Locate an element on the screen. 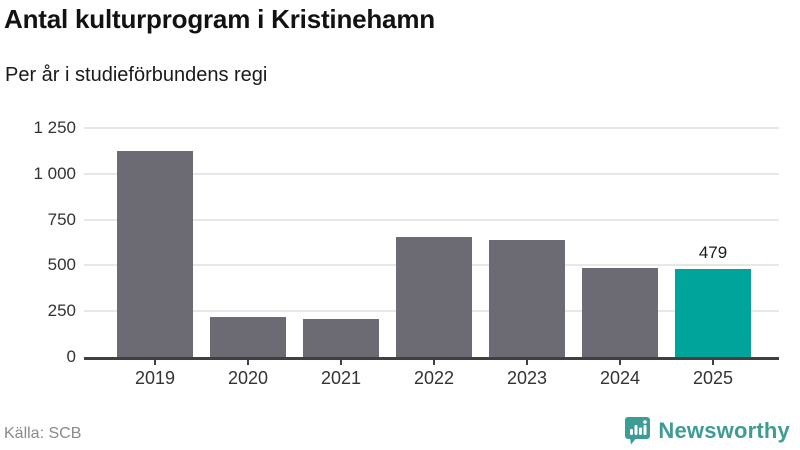 The width and height of the screenshot is (800, 450). newsworthy-logo: Newsworthy is located at coordinates (707, 430).